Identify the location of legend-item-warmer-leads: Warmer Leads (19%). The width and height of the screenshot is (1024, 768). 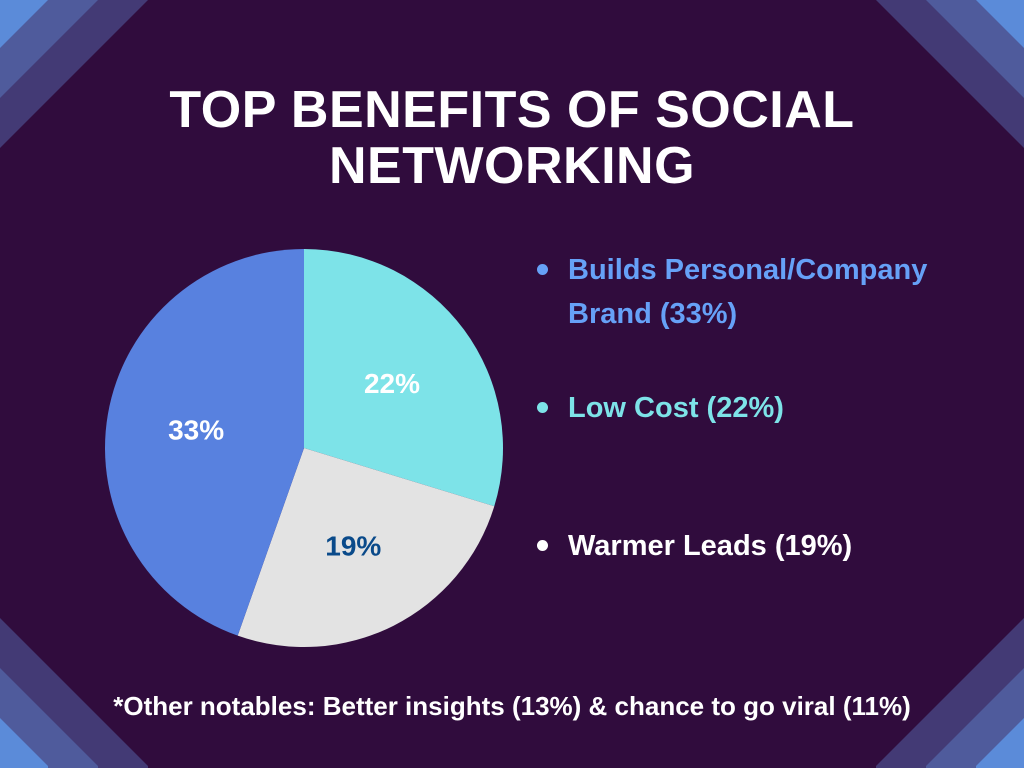
(694, 546).